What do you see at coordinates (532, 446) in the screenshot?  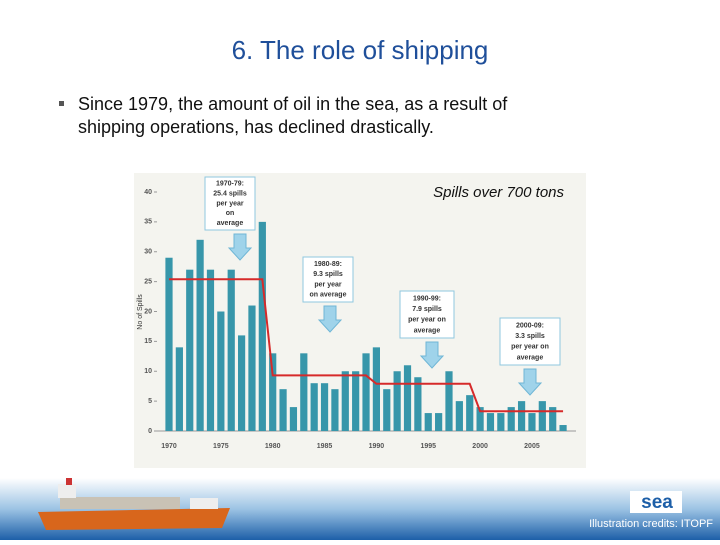 I see `x-tick-label: 2005` at bounding box center [532, 446].